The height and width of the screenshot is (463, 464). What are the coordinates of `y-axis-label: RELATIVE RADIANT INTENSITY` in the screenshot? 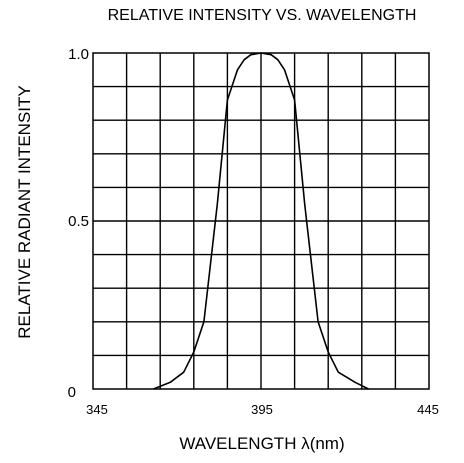 It's located at (24, 211).